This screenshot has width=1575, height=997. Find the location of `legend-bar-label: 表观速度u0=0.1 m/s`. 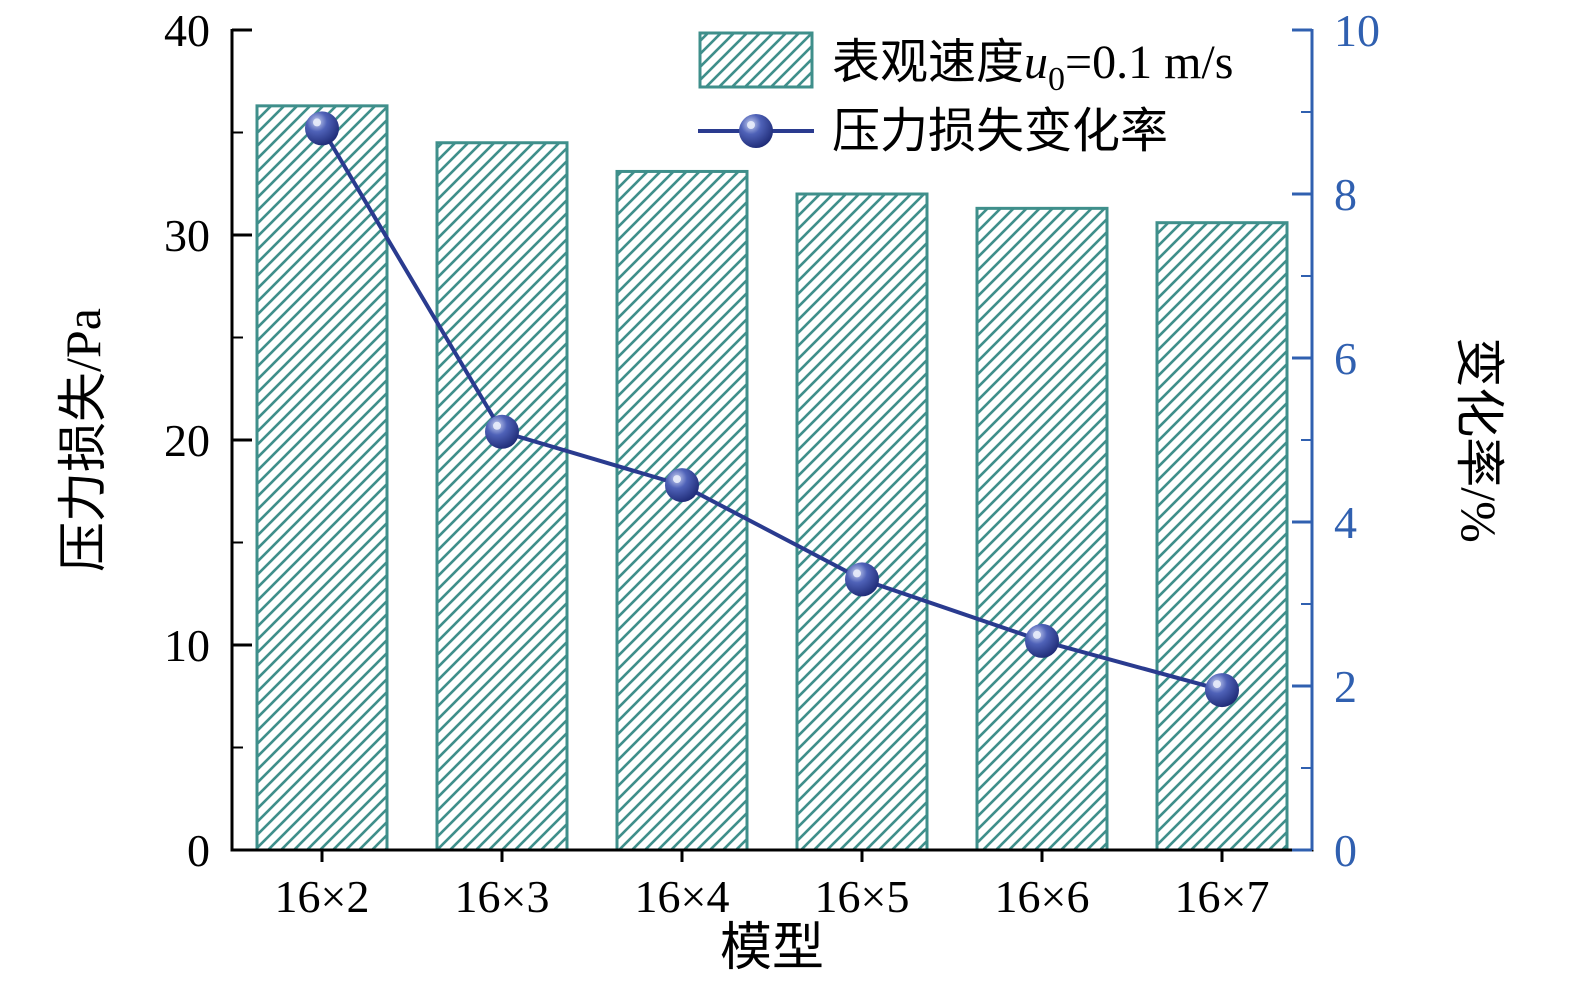

legend-bar-label: 表观速度u0=0.1 m/s is located at coordinates (1032, 67).